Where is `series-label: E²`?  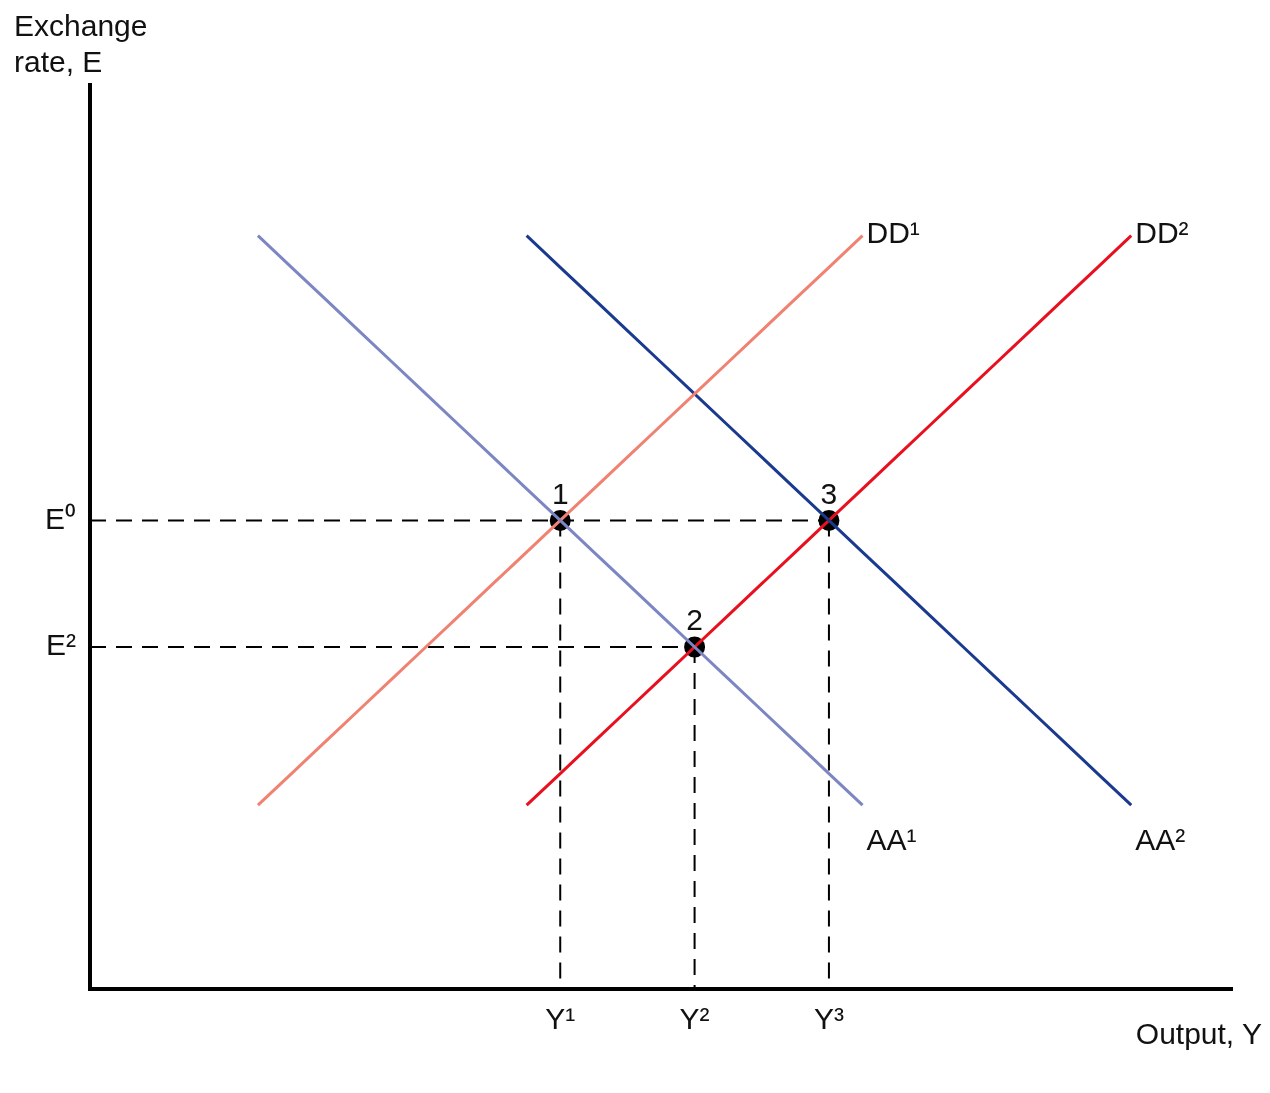
series-label: E² is located at coordinates (61, 645).